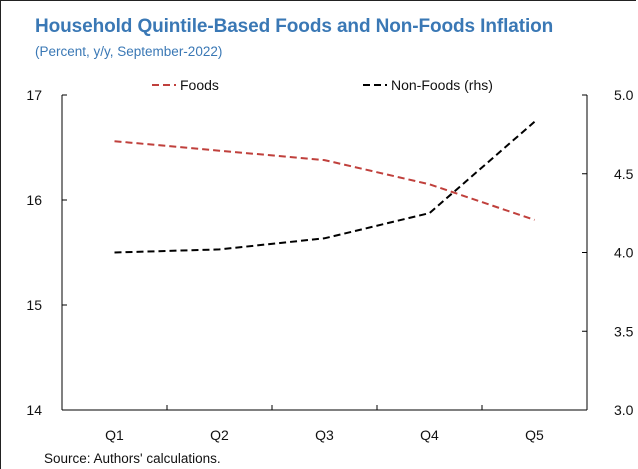 The height and width of the screenshot is (469, 638). Describe the element at coordinates (624, 331) in the screenshot. I see `right-tick-label: 3.5` at that location.